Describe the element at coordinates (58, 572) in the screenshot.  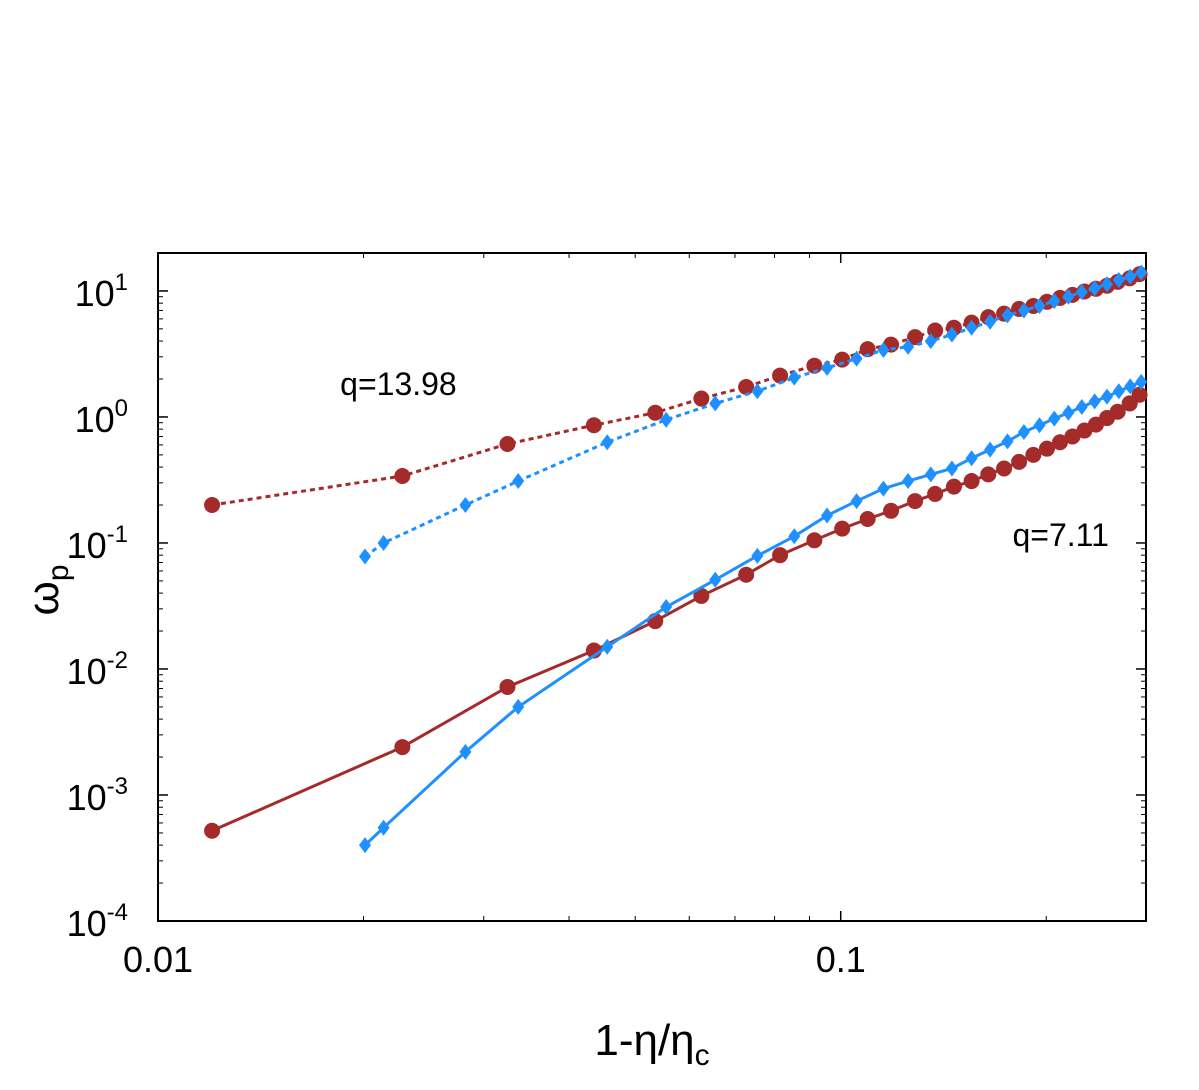
I see `y-axis-label-sub: p` at that location.